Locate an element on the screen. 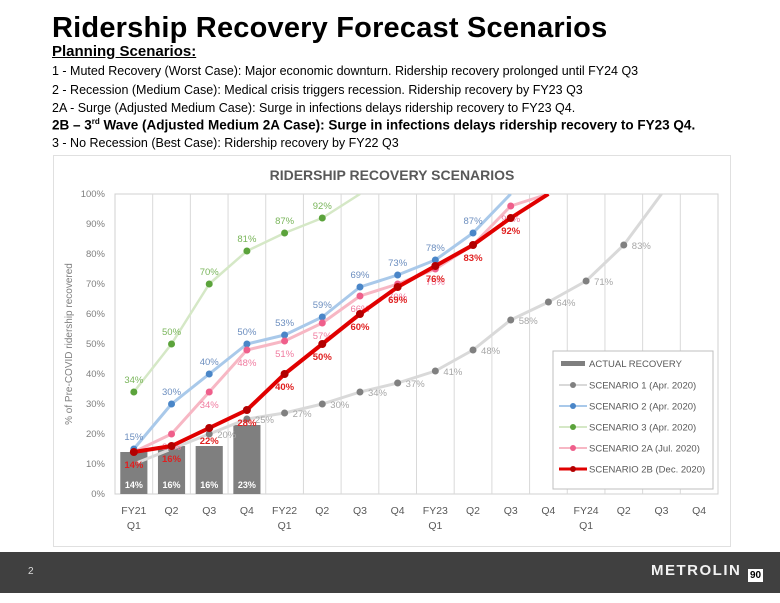 The height and width of the screenshot is (603, 780). page-title: Ridership Recovery Forecast Scenarios is located at coordinates (330, 28).